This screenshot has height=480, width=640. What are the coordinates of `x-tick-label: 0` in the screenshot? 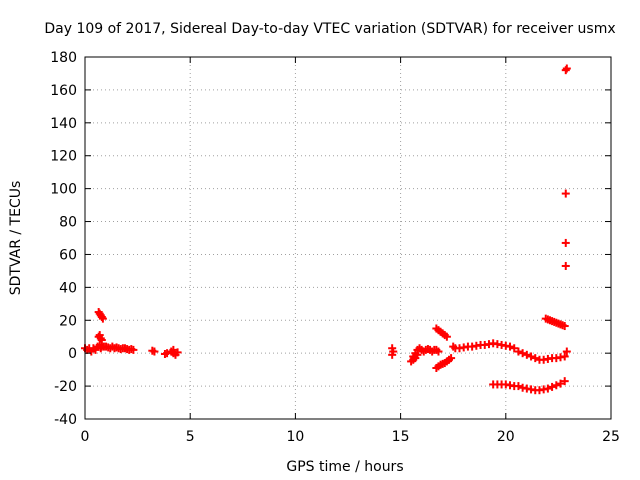 It's located at (85, 437).